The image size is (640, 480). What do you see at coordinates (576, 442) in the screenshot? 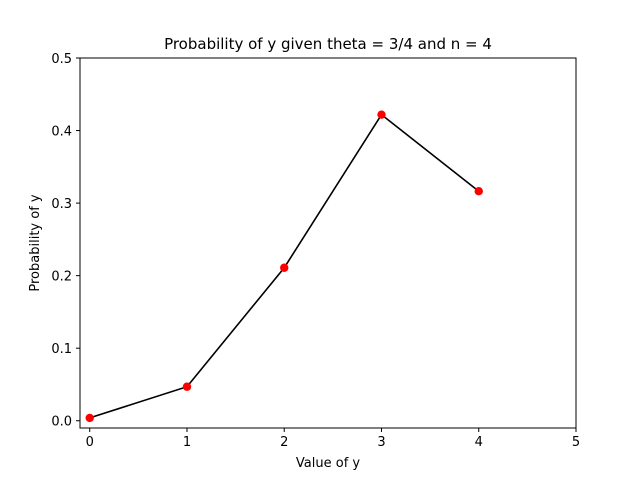
I see `x-tick-label: 5` at bounding box center [576, 442].